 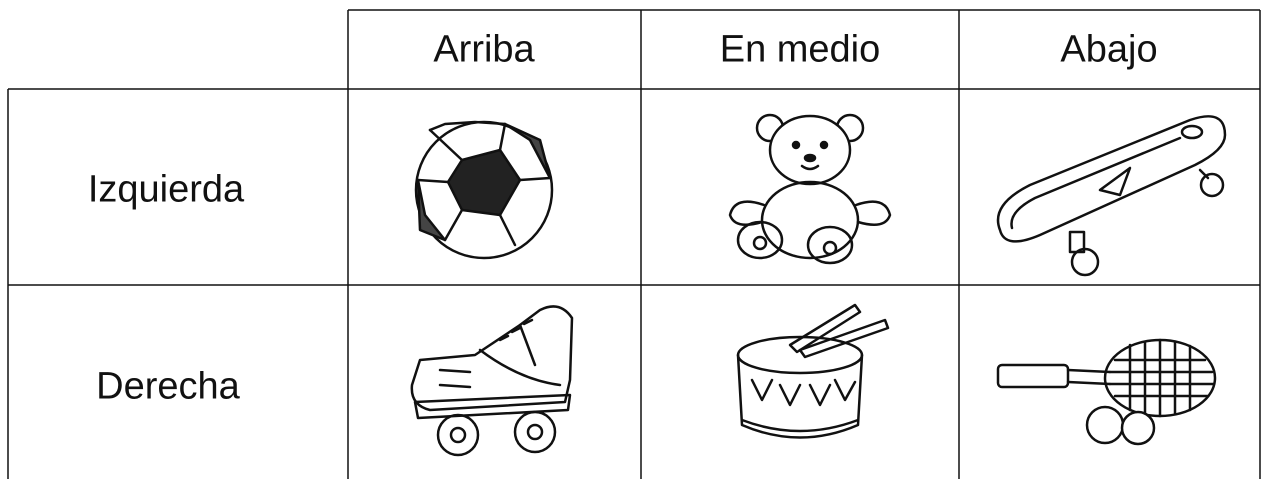 What do you see at coordinates (1106, 392) in the screenshot?
I see `tennis-racket-icon` at bounding box center [1106, 392].